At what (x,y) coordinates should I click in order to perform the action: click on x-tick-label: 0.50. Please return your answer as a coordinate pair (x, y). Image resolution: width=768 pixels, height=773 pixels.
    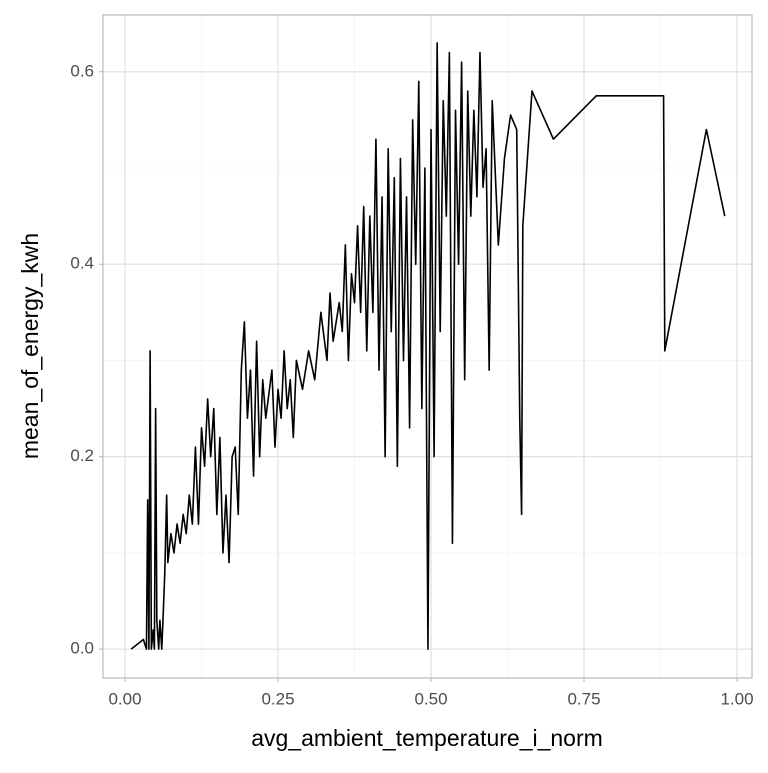
    Looking at the image, I should click on (430, 698).